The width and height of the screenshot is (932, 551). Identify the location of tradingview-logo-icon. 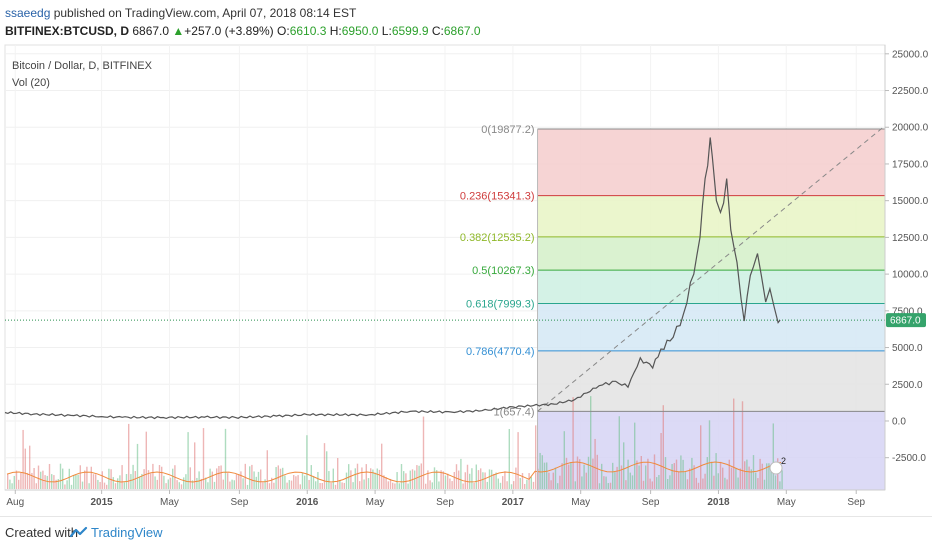
(79, 533).